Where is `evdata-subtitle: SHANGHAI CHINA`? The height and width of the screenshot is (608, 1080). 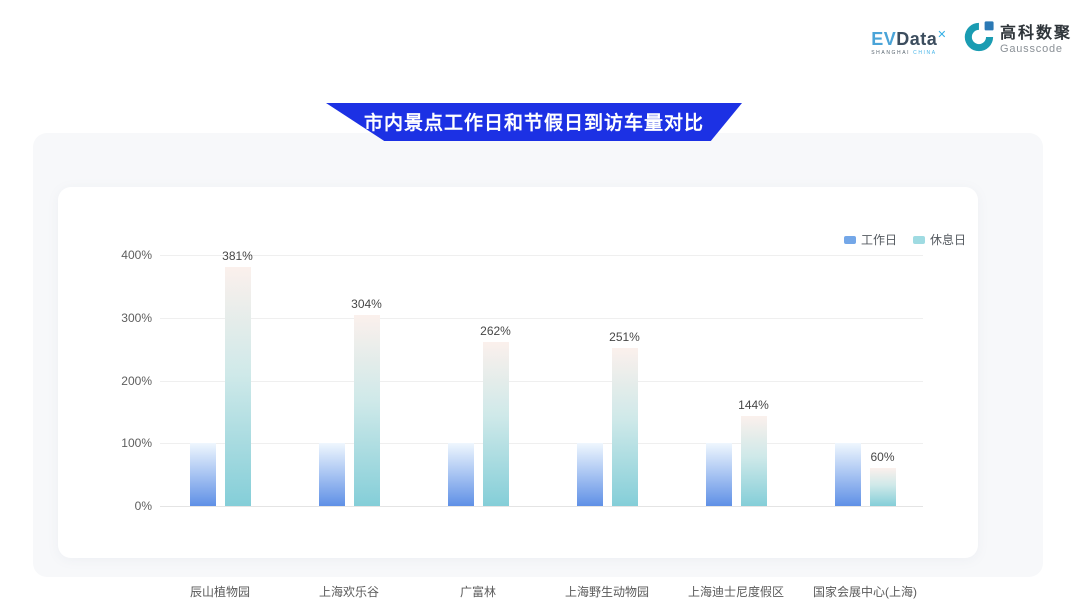
evdata-subtitle: SHANGHAI CHINA is located at coordinates (904, 53).